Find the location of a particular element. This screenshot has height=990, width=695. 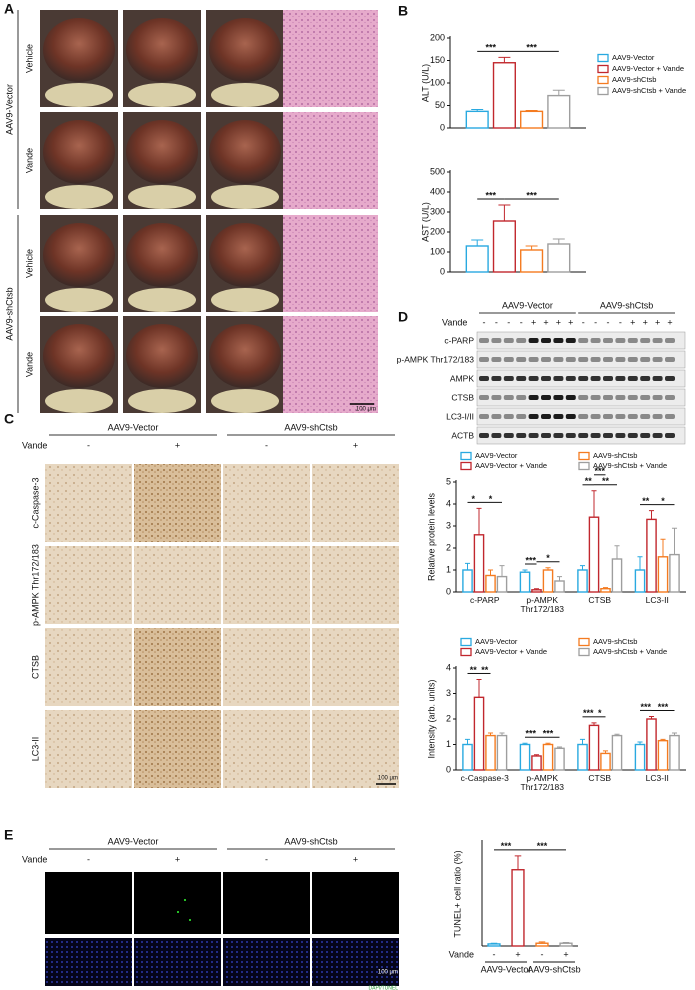

blot-strip is located at coordinates (581, 340).